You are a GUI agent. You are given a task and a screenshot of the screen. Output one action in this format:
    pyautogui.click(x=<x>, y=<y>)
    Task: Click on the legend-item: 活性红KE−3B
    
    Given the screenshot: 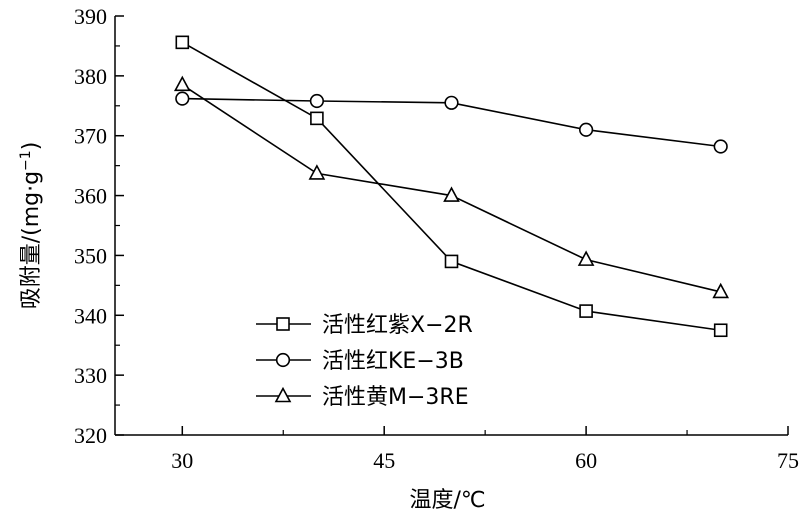 What is the action you would take?
    pyautogui.click(x=360, y=361)
    